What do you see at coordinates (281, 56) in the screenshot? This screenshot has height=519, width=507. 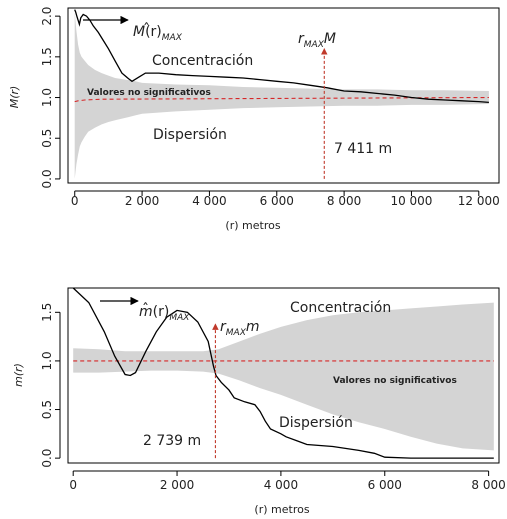 I see `series-line` at bounding box center [281, 56].